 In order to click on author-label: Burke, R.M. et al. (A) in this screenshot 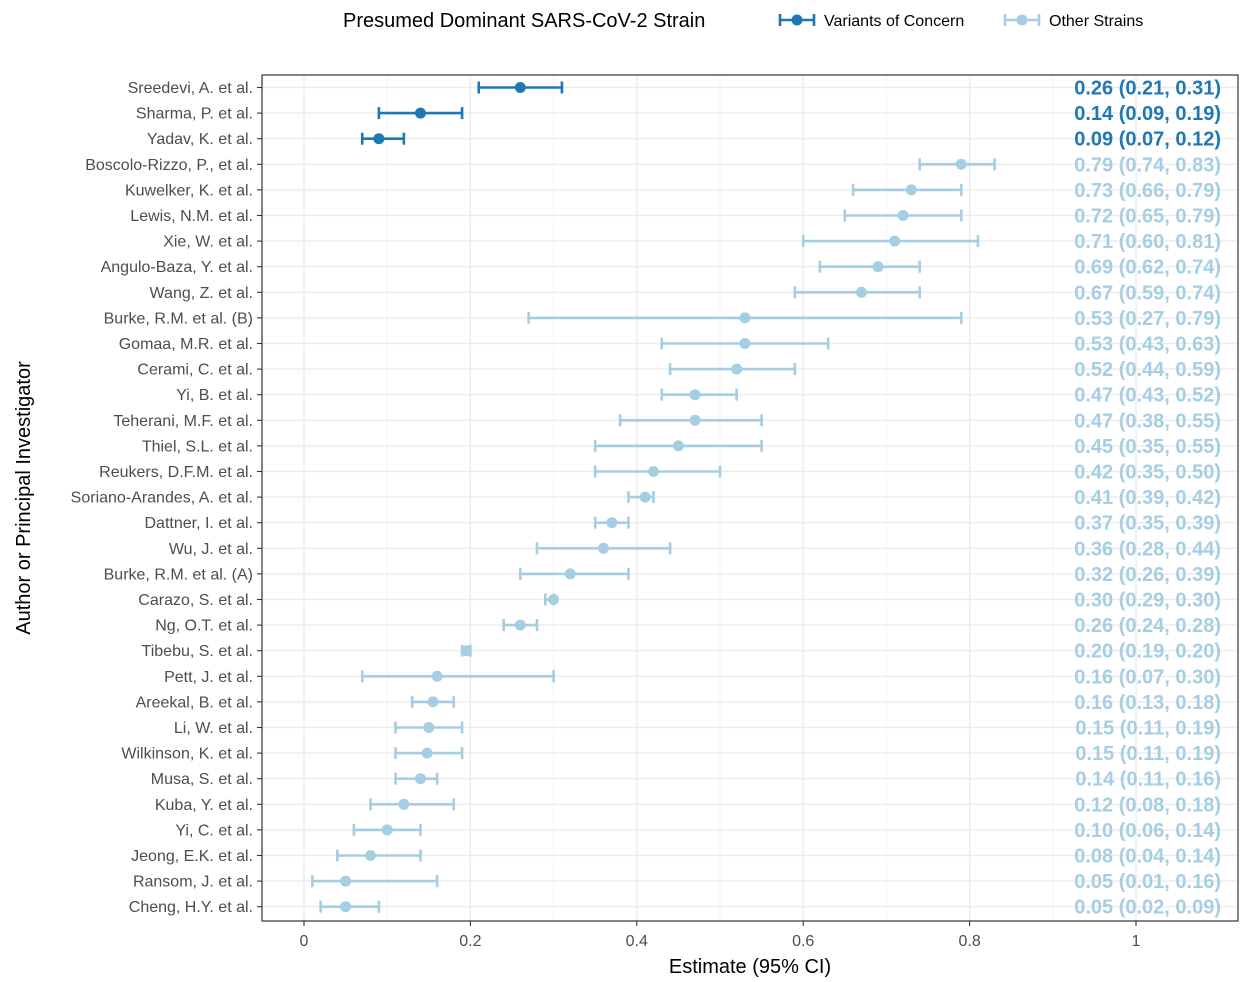, I will do `click(178, 574)`.